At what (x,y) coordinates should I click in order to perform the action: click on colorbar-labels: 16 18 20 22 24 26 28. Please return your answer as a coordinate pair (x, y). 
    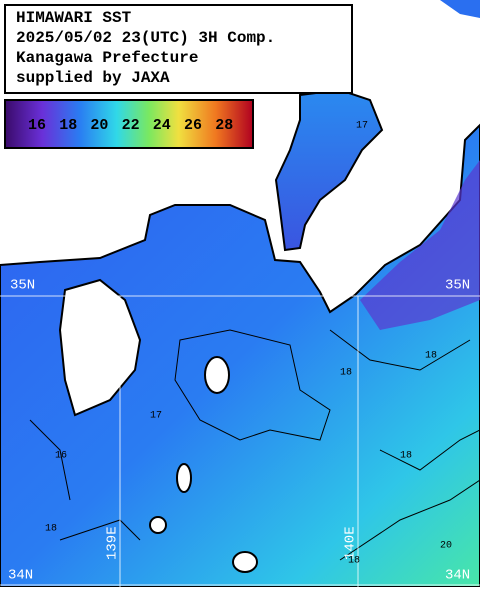
    Looking at the image, I should click on (130, 125).